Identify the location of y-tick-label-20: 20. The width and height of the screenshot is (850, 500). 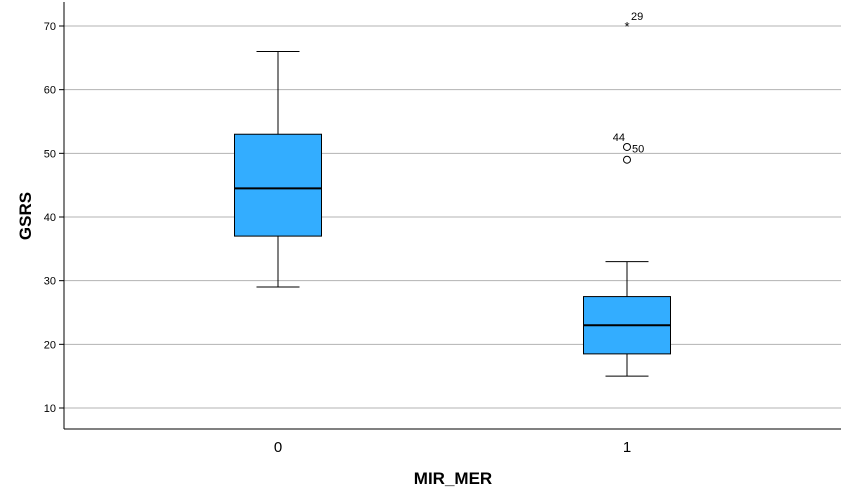
(50, 345).